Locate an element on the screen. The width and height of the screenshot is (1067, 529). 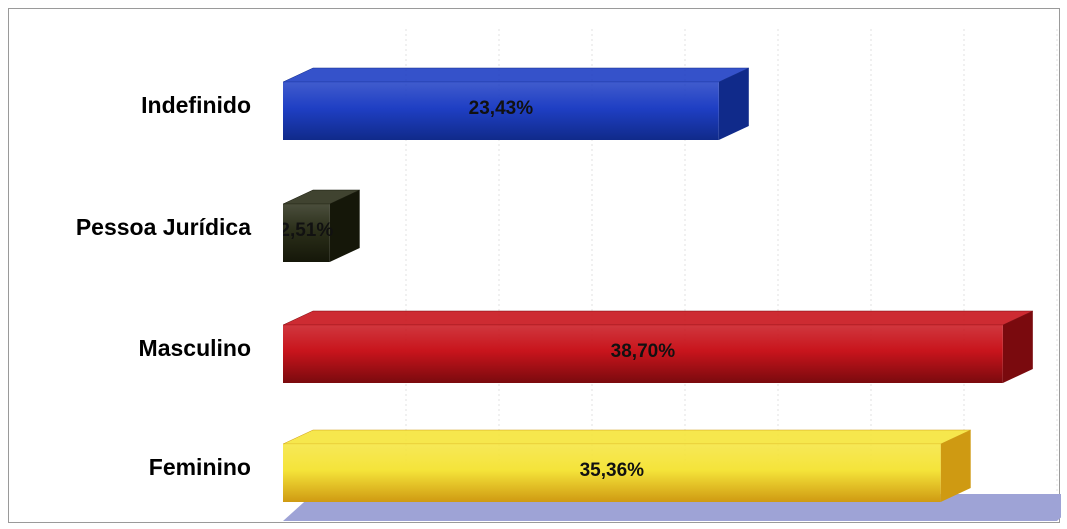
bar-feminino: 35,36% is located at coordinates (626, 465).